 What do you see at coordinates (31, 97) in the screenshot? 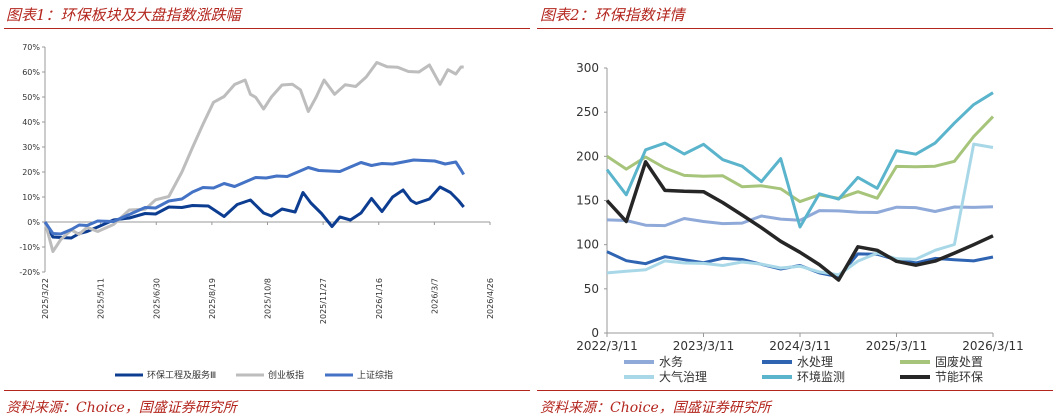
I see `chart1-y-tick-label: 50%` at bounding box center [31, 97].